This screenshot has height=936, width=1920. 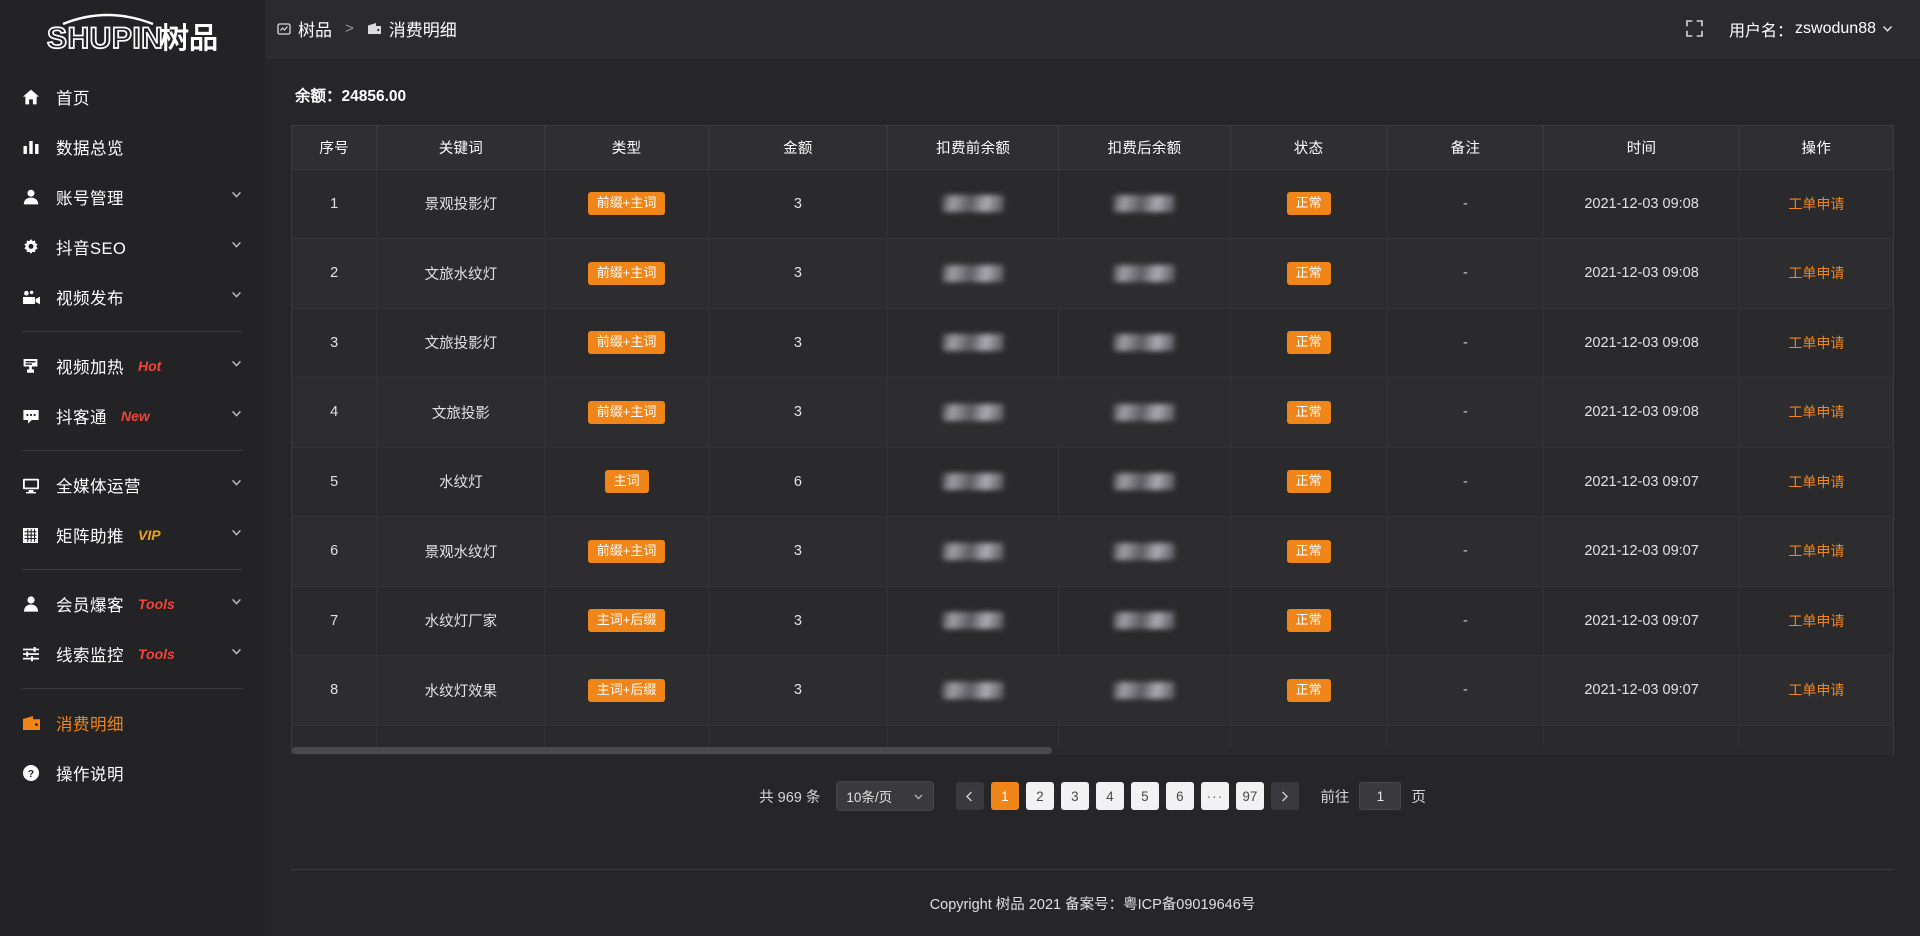 I want to click on sidebar-item-4: 视频发布, so click(x=132, y=297).